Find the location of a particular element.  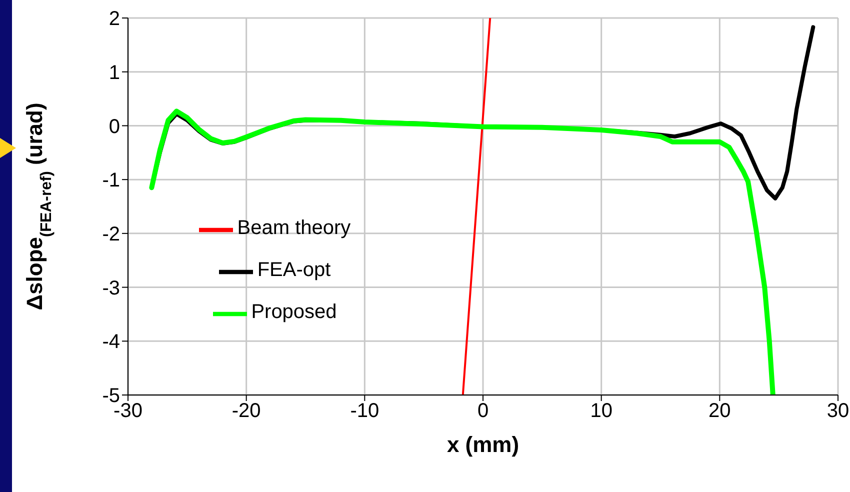

legend-label: Proposed is located at coordinates (294, 312).